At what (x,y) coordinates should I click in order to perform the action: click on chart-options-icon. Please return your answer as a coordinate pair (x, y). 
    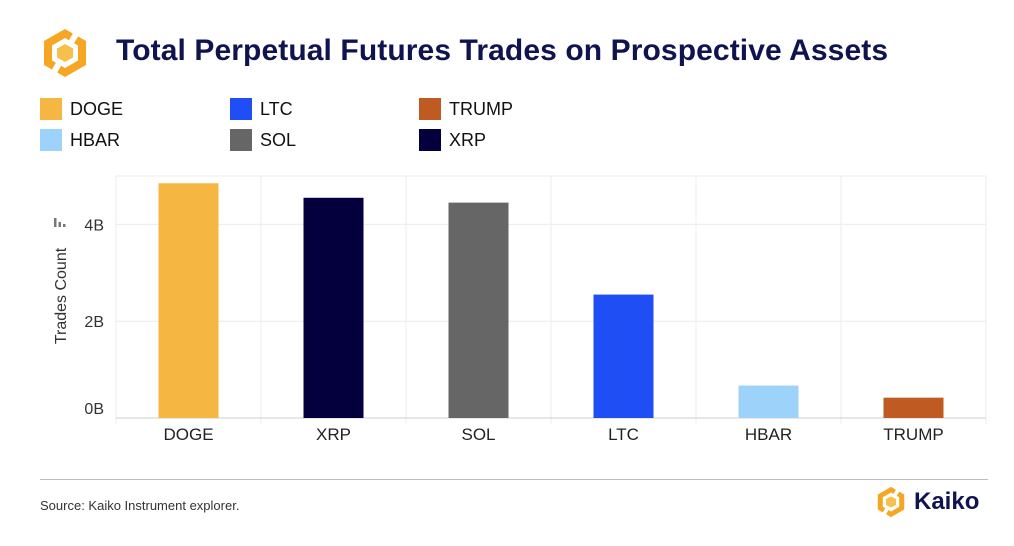
    Looking at the image, I should click on (60, 222).